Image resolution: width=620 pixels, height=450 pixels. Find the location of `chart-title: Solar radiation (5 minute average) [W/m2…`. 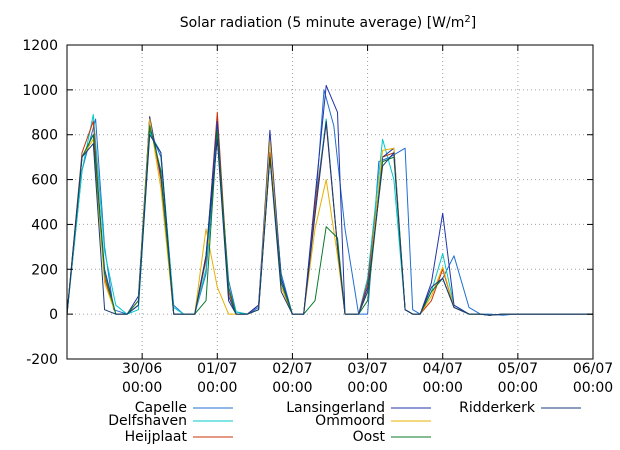

chart-title: Solar radiation (5 minute average) [W/m2… is located at coordinates (328, 23).